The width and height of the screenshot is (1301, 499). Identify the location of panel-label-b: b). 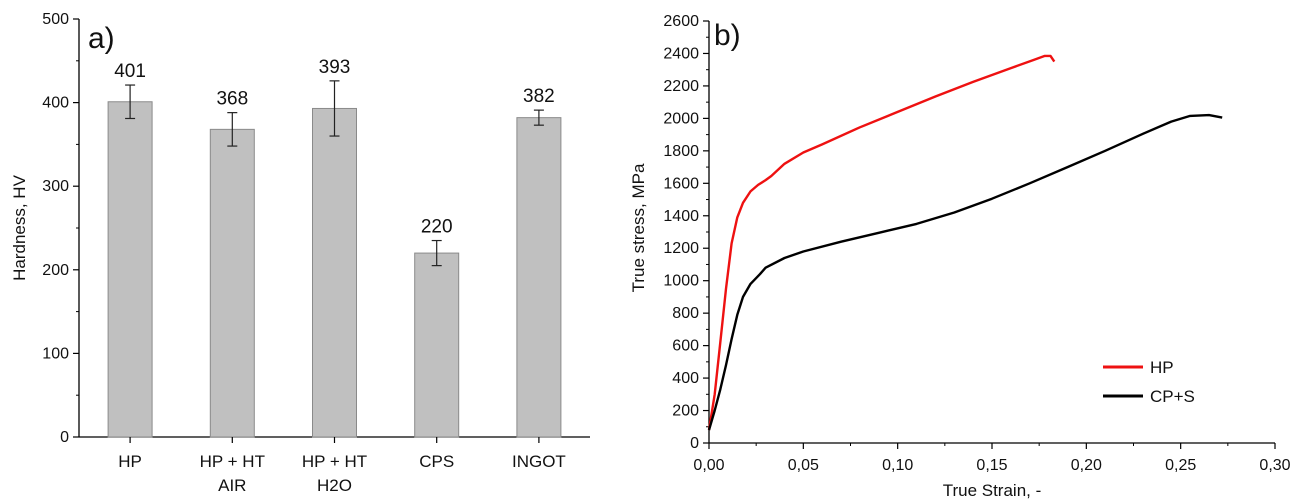
(727, 35).